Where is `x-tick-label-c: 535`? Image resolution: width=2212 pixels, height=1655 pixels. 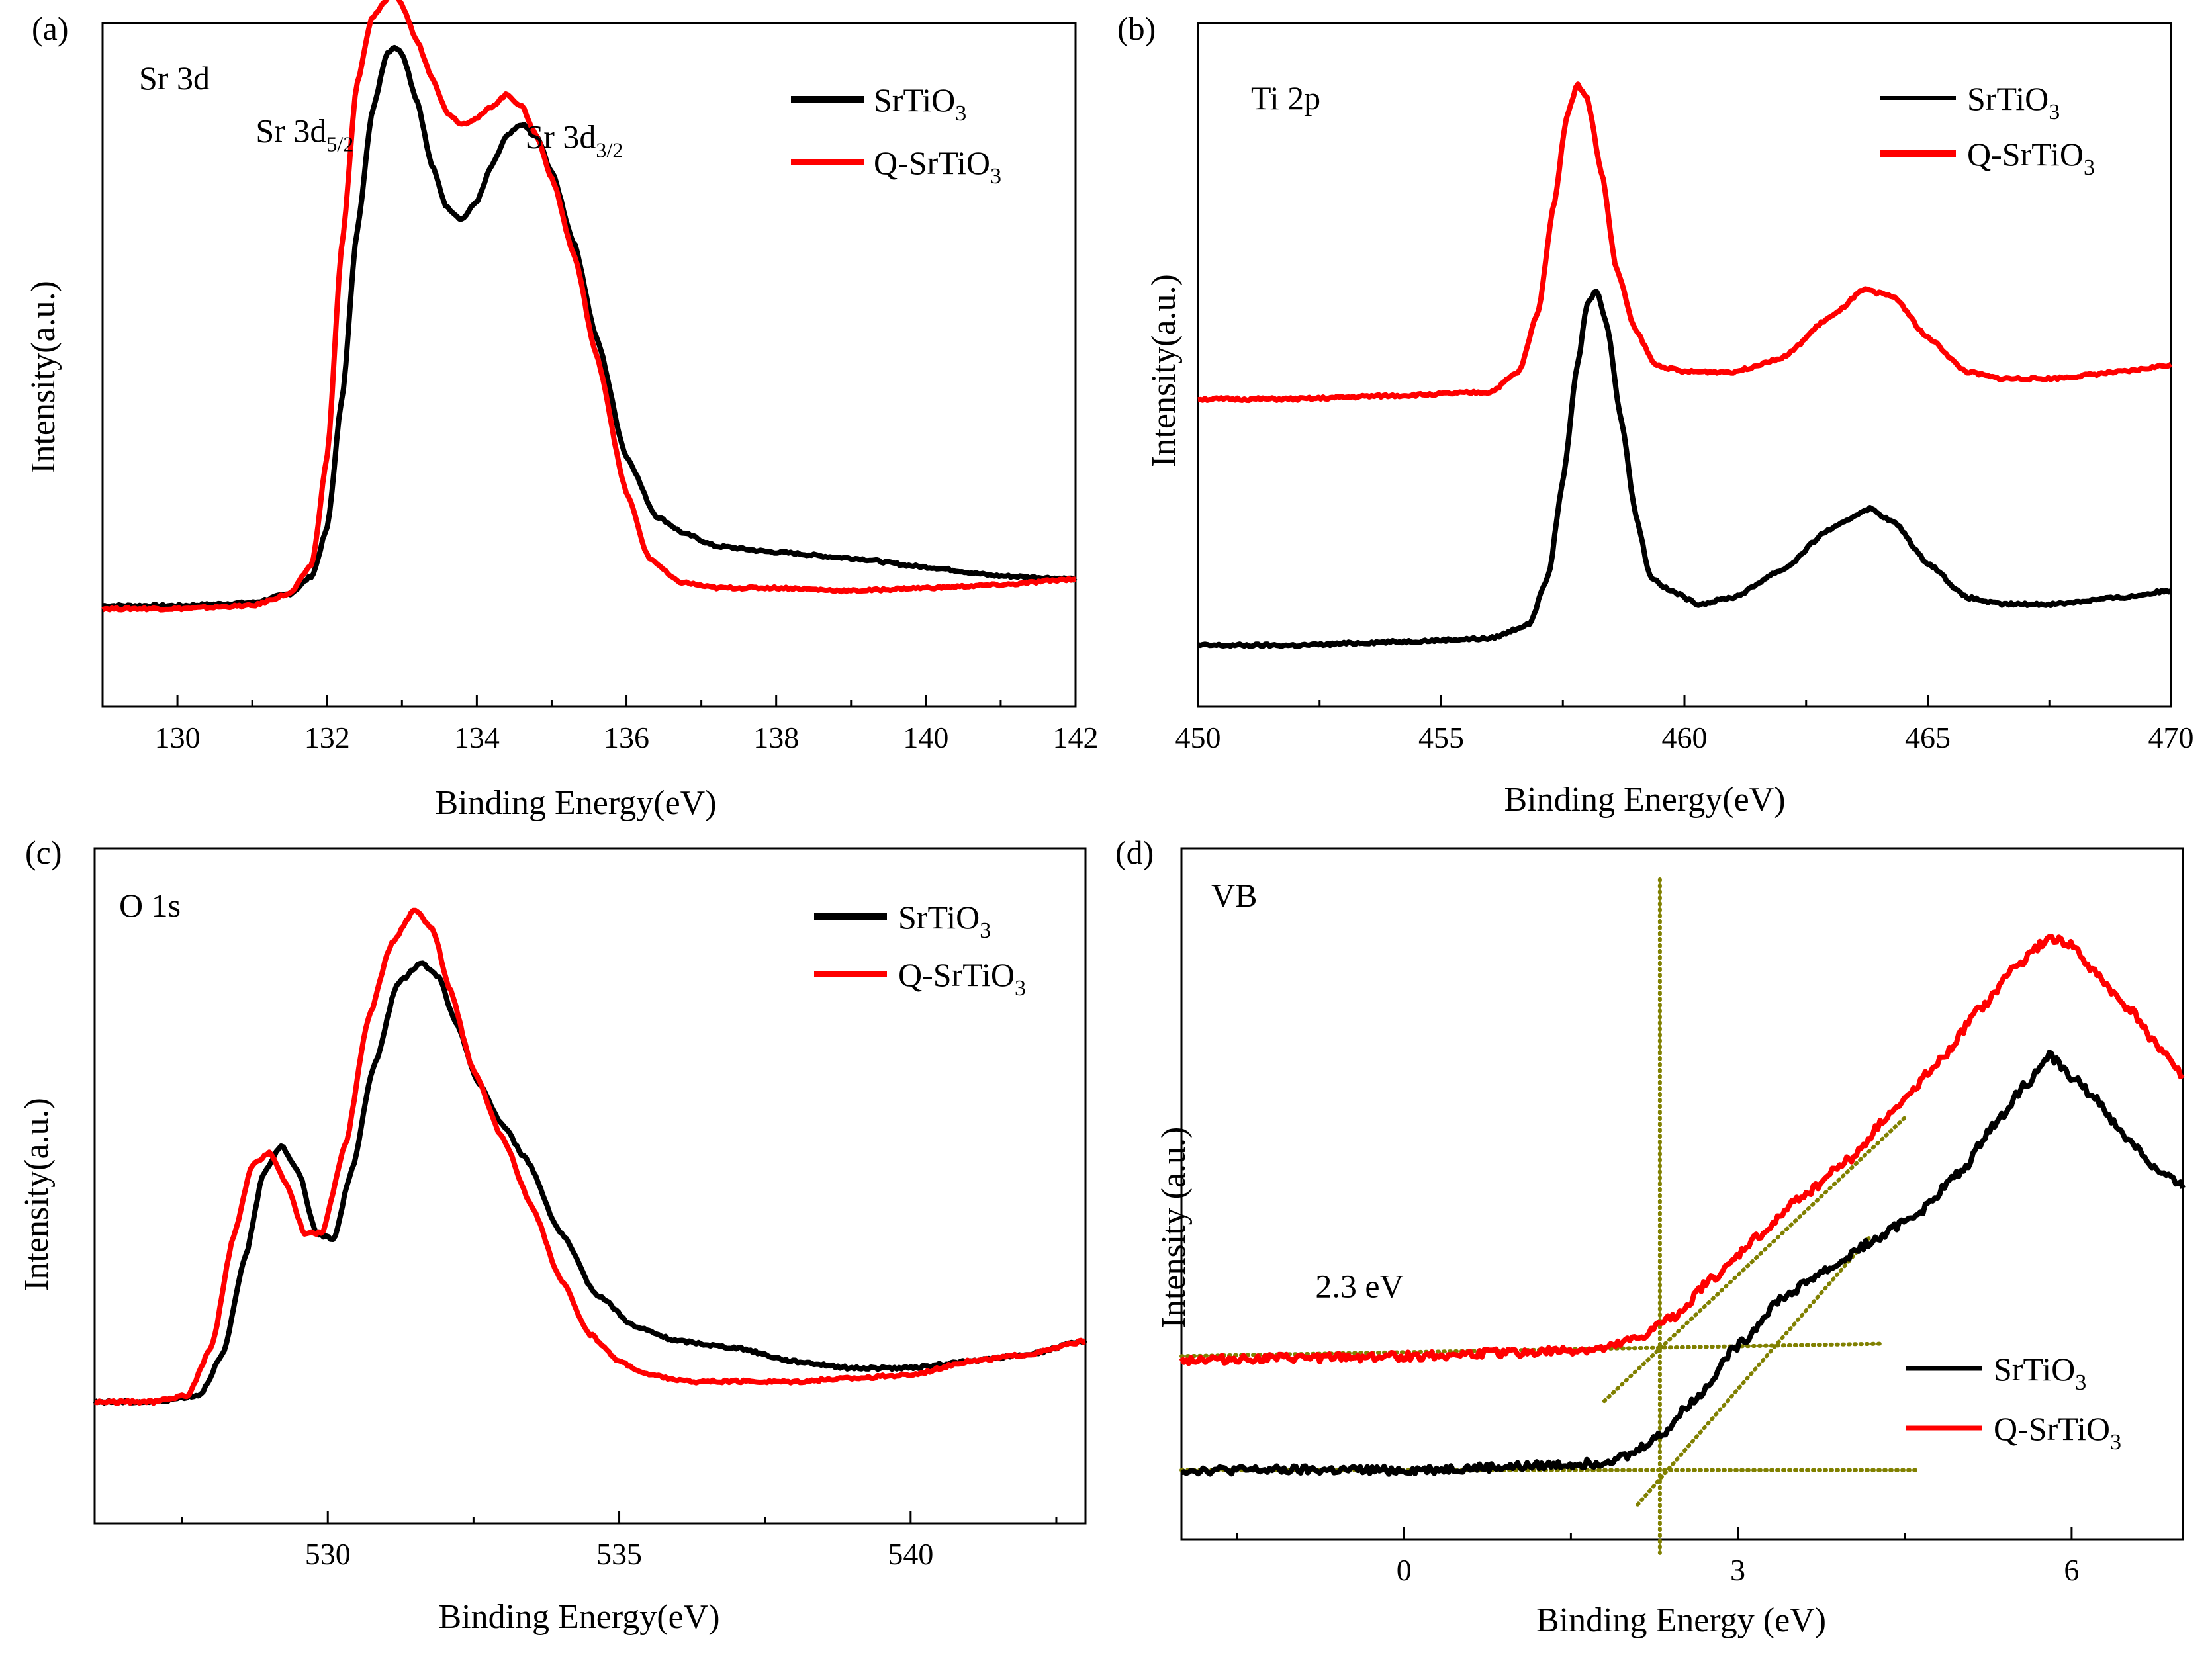
x-tick-label-c: 535 is located at coordinates (619, 1554).